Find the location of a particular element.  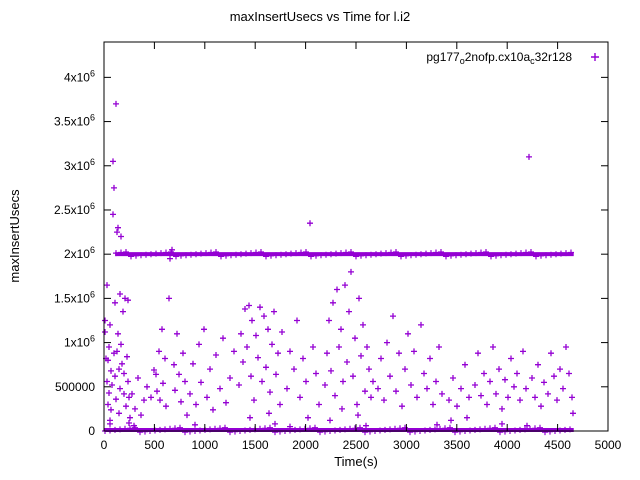

x-tick-label: 1000 is located at coordinates (204, 445).